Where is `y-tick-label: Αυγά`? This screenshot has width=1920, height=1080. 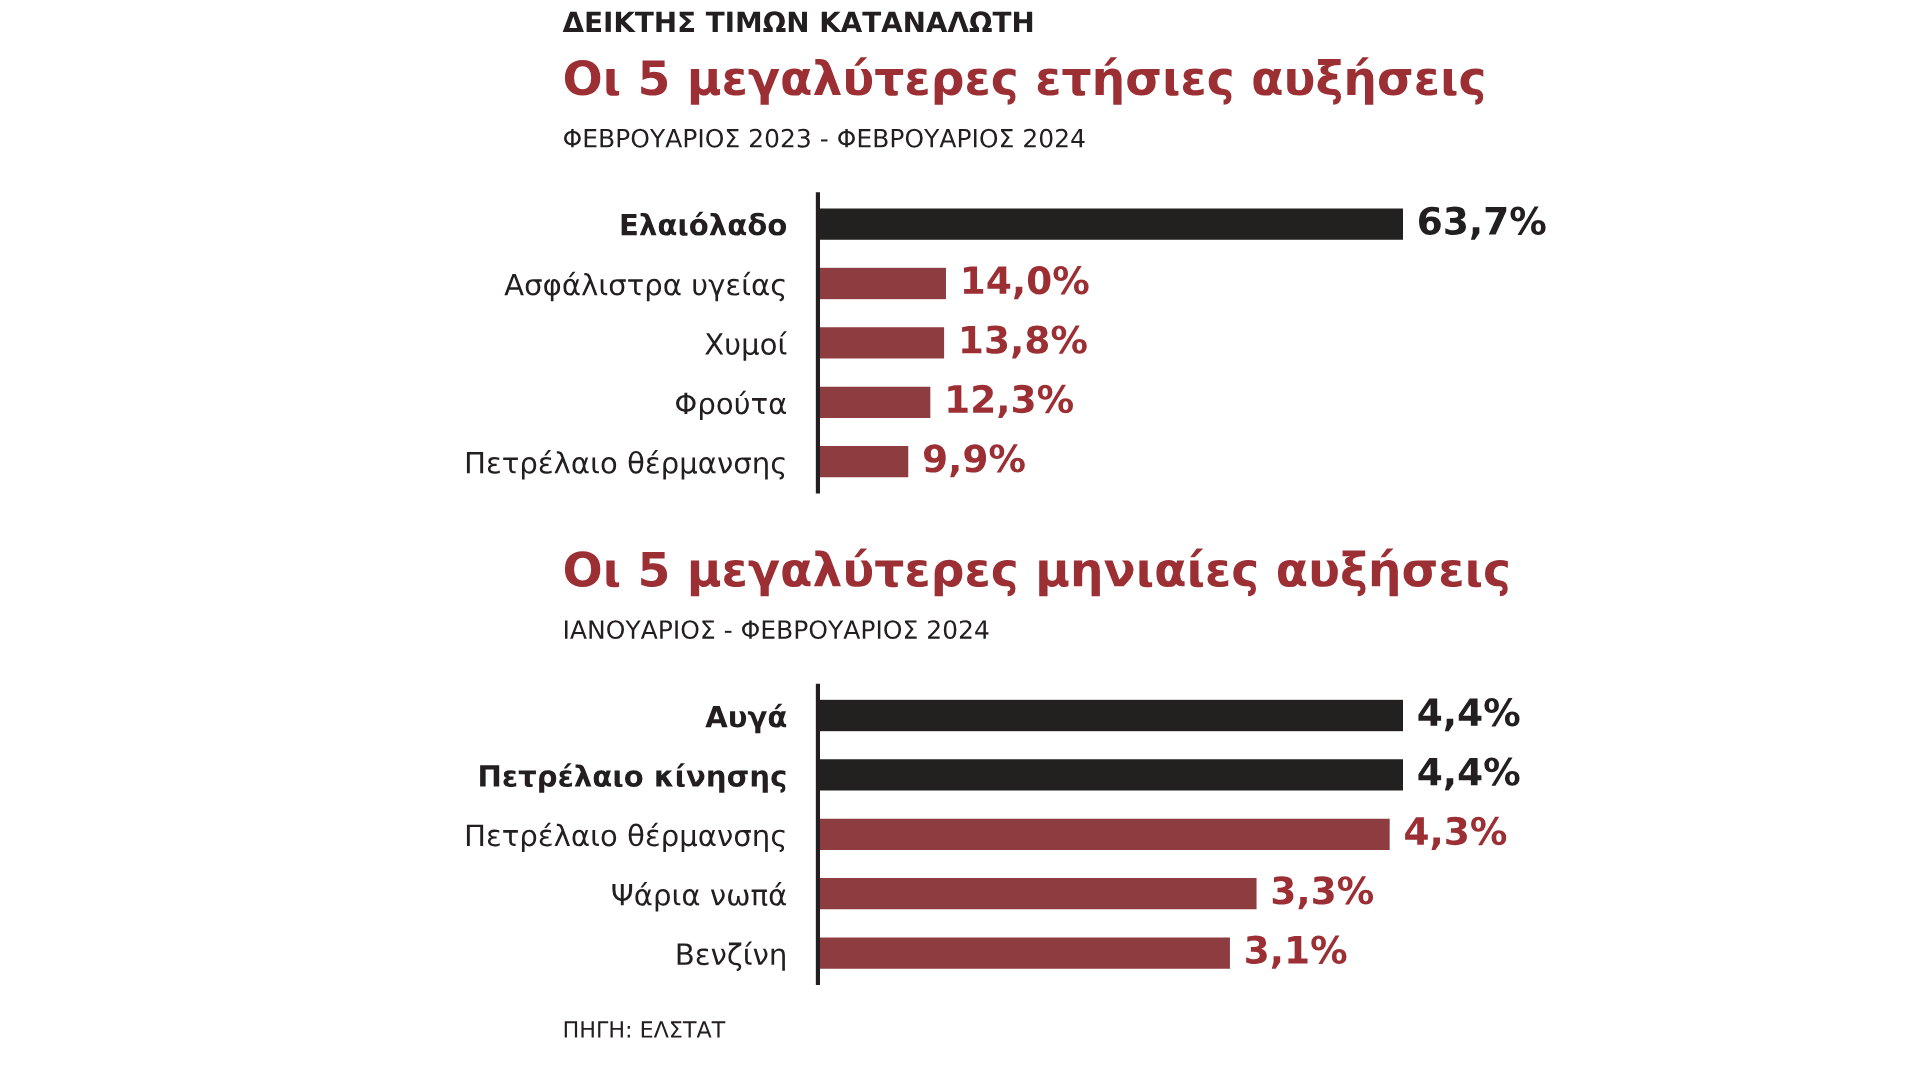 y-tick-label: Αυγά is located at coordinates (746, 718).